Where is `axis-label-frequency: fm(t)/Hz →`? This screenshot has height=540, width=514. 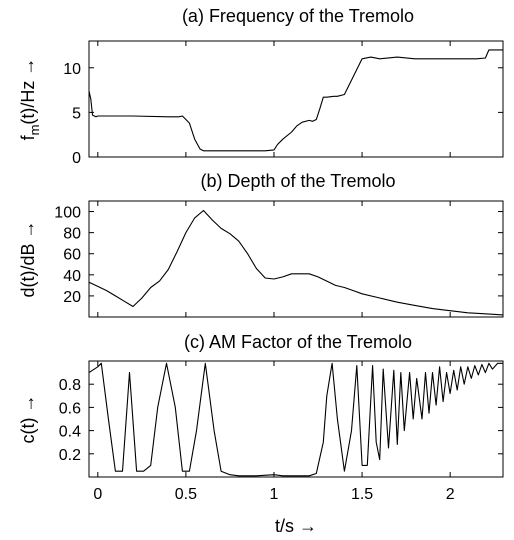
axis-label-frequency: fm(t)/Hz → is located at coordinates (30, 99).